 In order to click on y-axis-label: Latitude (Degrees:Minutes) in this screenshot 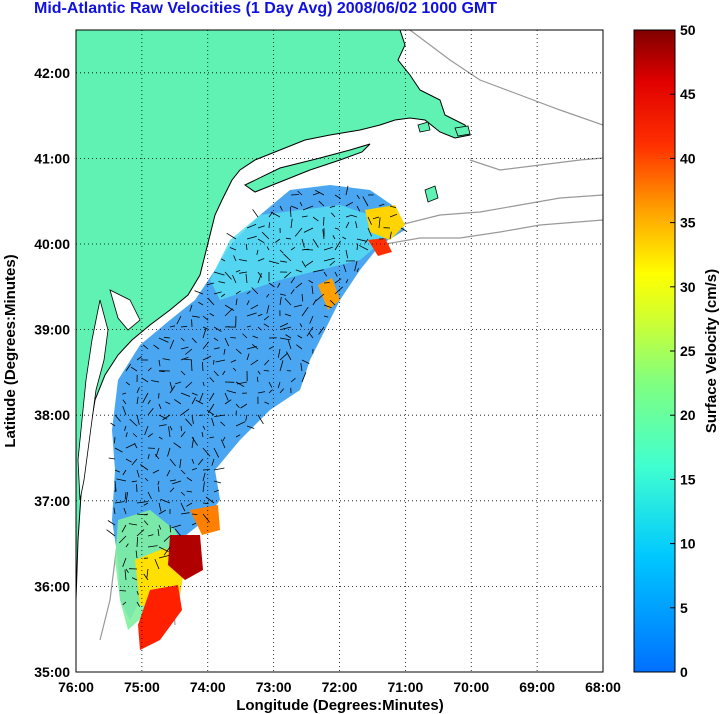, I will do `click(10, 350)`.